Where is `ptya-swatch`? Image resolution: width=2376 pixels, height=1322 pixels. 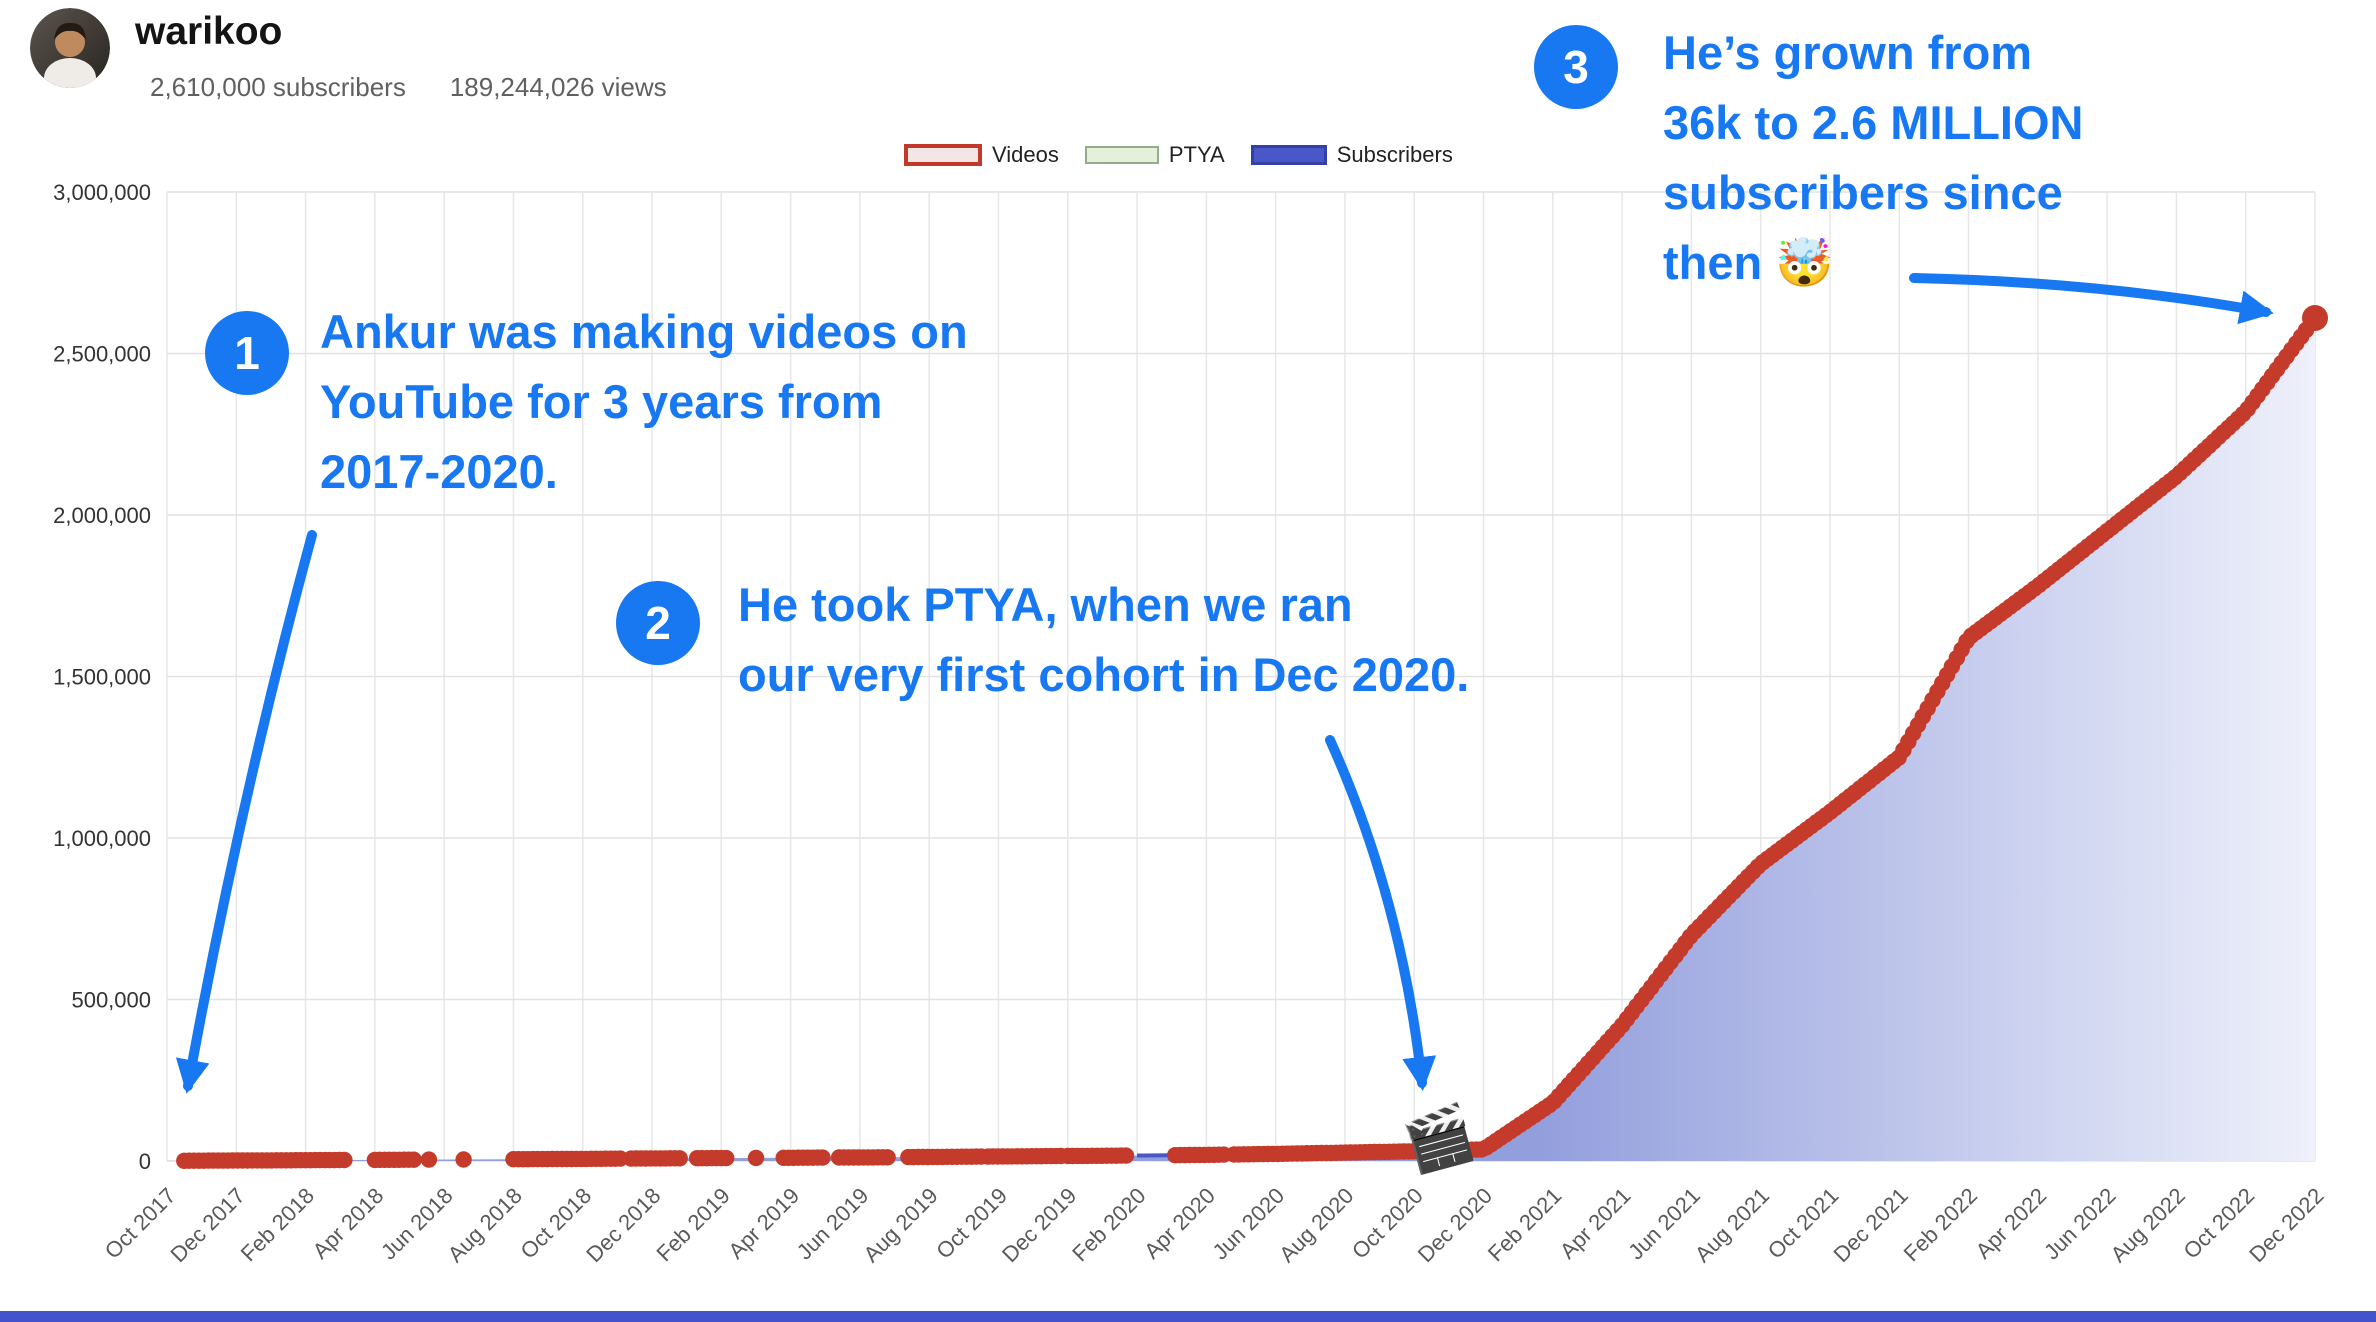 ptya-swatch is located at coordinates (1121, 155).